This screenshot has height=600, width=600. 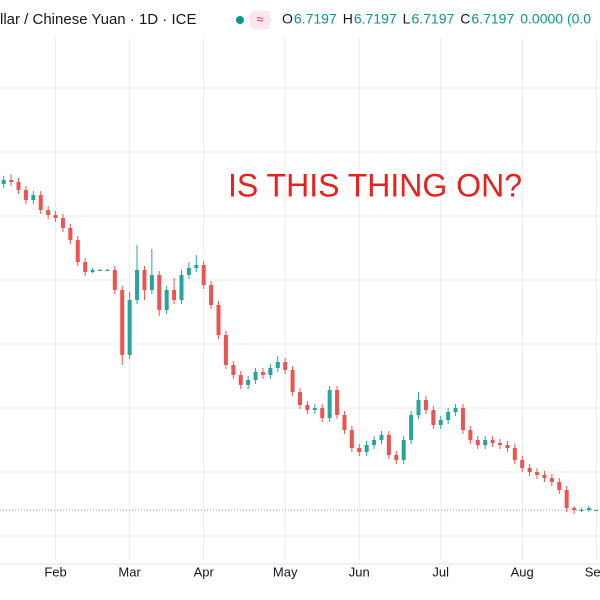 I want to click on ohlc-label: L, so click(x=407, y=19).